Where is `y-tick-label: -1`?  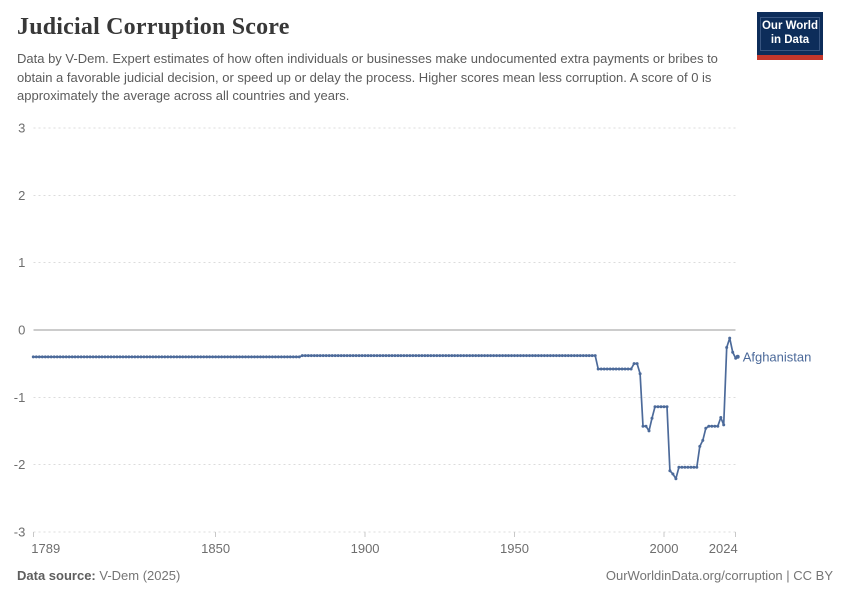
y-tick-label: -1 is located at coordinates (20, 397).